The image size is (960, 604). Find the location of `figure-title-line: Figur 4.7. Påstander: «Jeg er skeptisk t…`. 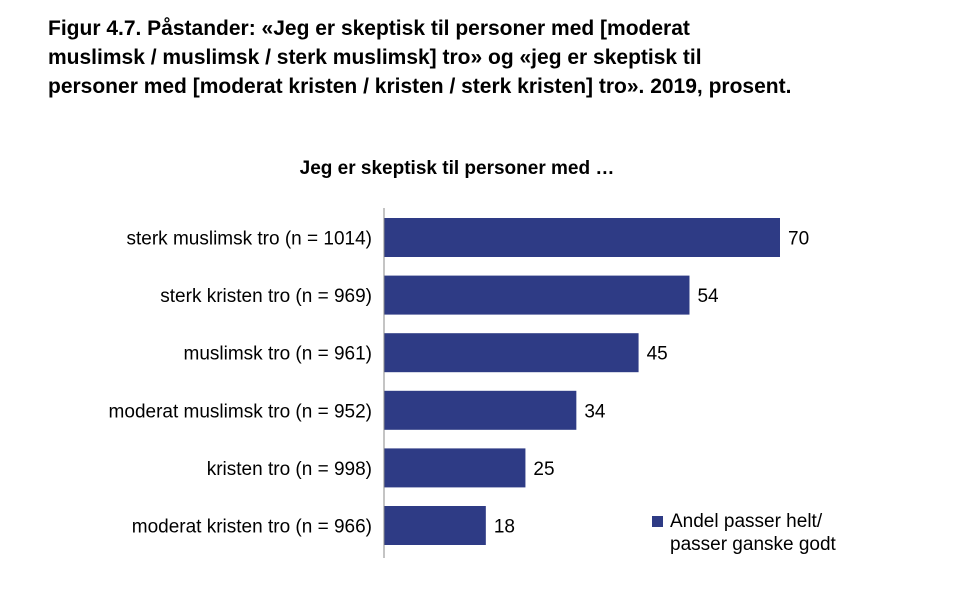

figure-title-line: Figur 4.7. Påstander: «Jeg er skeptisk t… is located at coordinates (369, 28).